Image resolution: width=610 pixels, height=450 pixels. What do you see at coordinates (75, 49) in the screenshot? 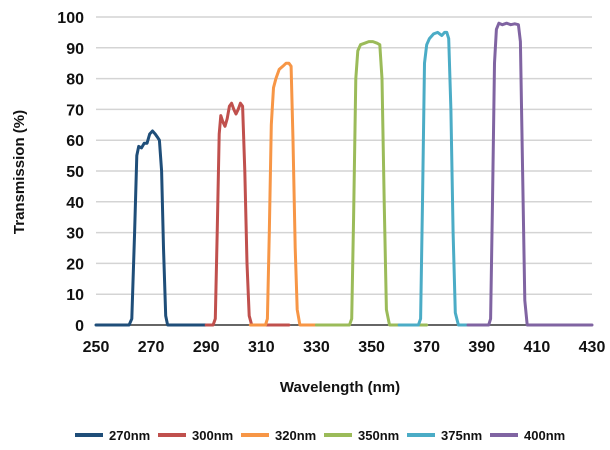
I see `y-tick-label: 90` at bounding box center [75, 49].